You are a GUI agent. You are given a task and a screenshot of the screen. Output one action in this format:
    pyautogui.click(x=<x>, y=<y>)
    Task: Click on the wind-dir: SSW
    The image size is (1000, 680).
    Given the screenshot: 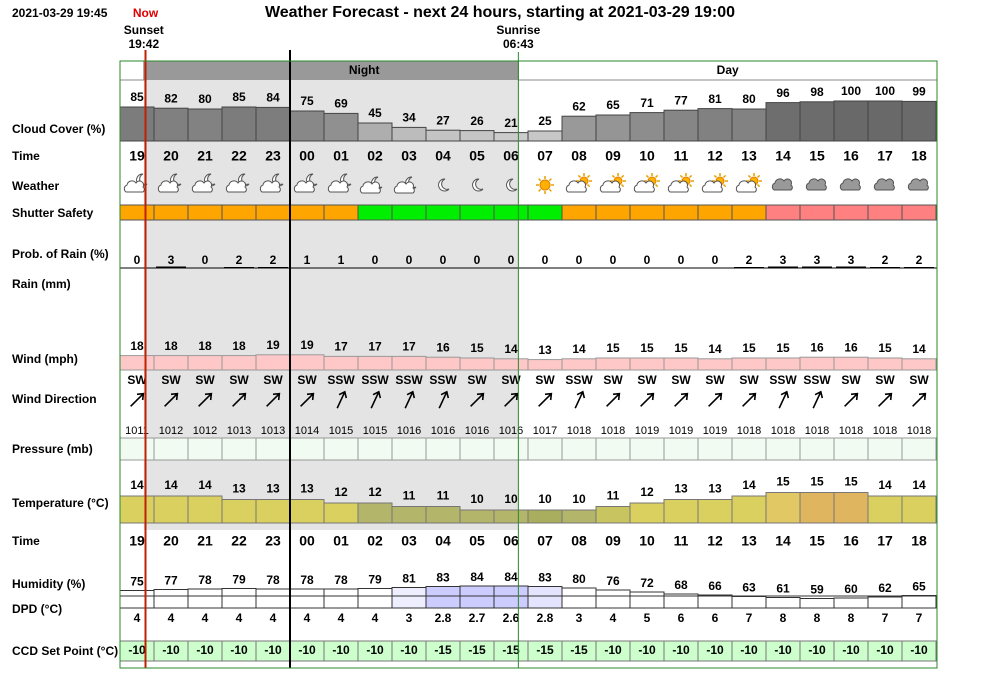 What is the action you would take?
    pyautogui.click(x=375, y=380)
    